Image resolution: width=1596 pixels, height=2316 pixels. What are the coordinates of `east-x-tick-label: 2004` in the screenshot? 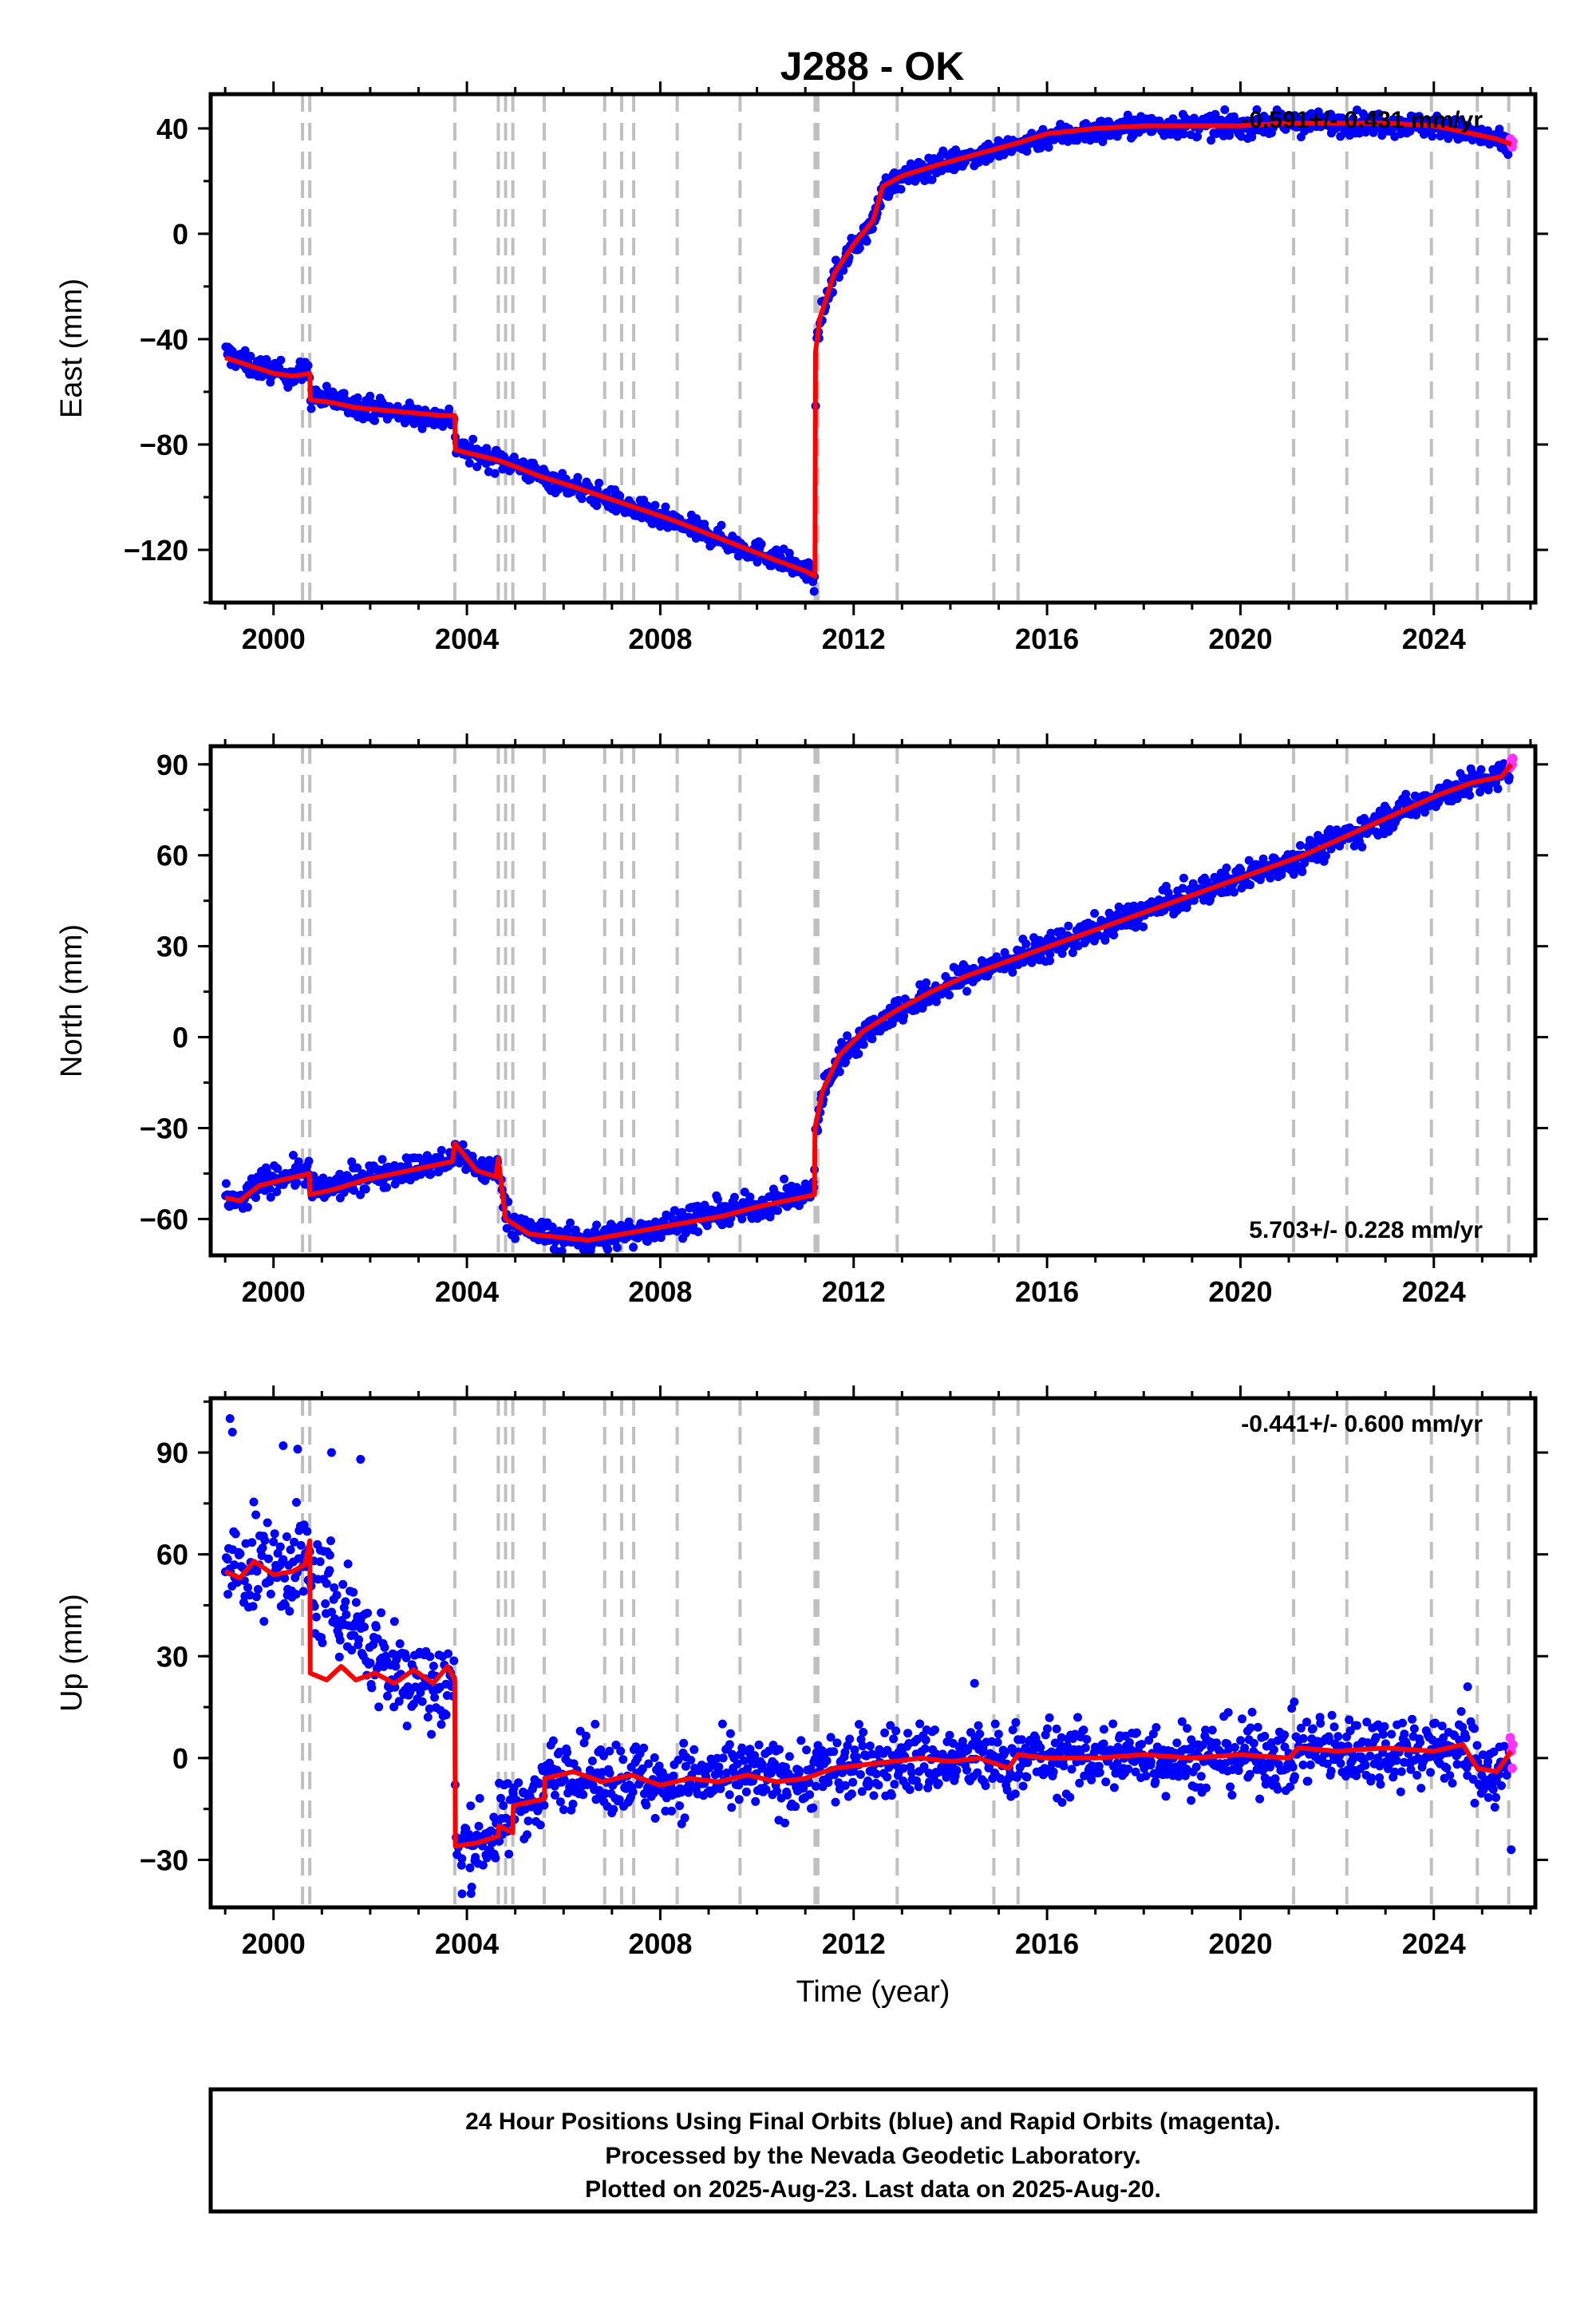 It's located at (467, 638).